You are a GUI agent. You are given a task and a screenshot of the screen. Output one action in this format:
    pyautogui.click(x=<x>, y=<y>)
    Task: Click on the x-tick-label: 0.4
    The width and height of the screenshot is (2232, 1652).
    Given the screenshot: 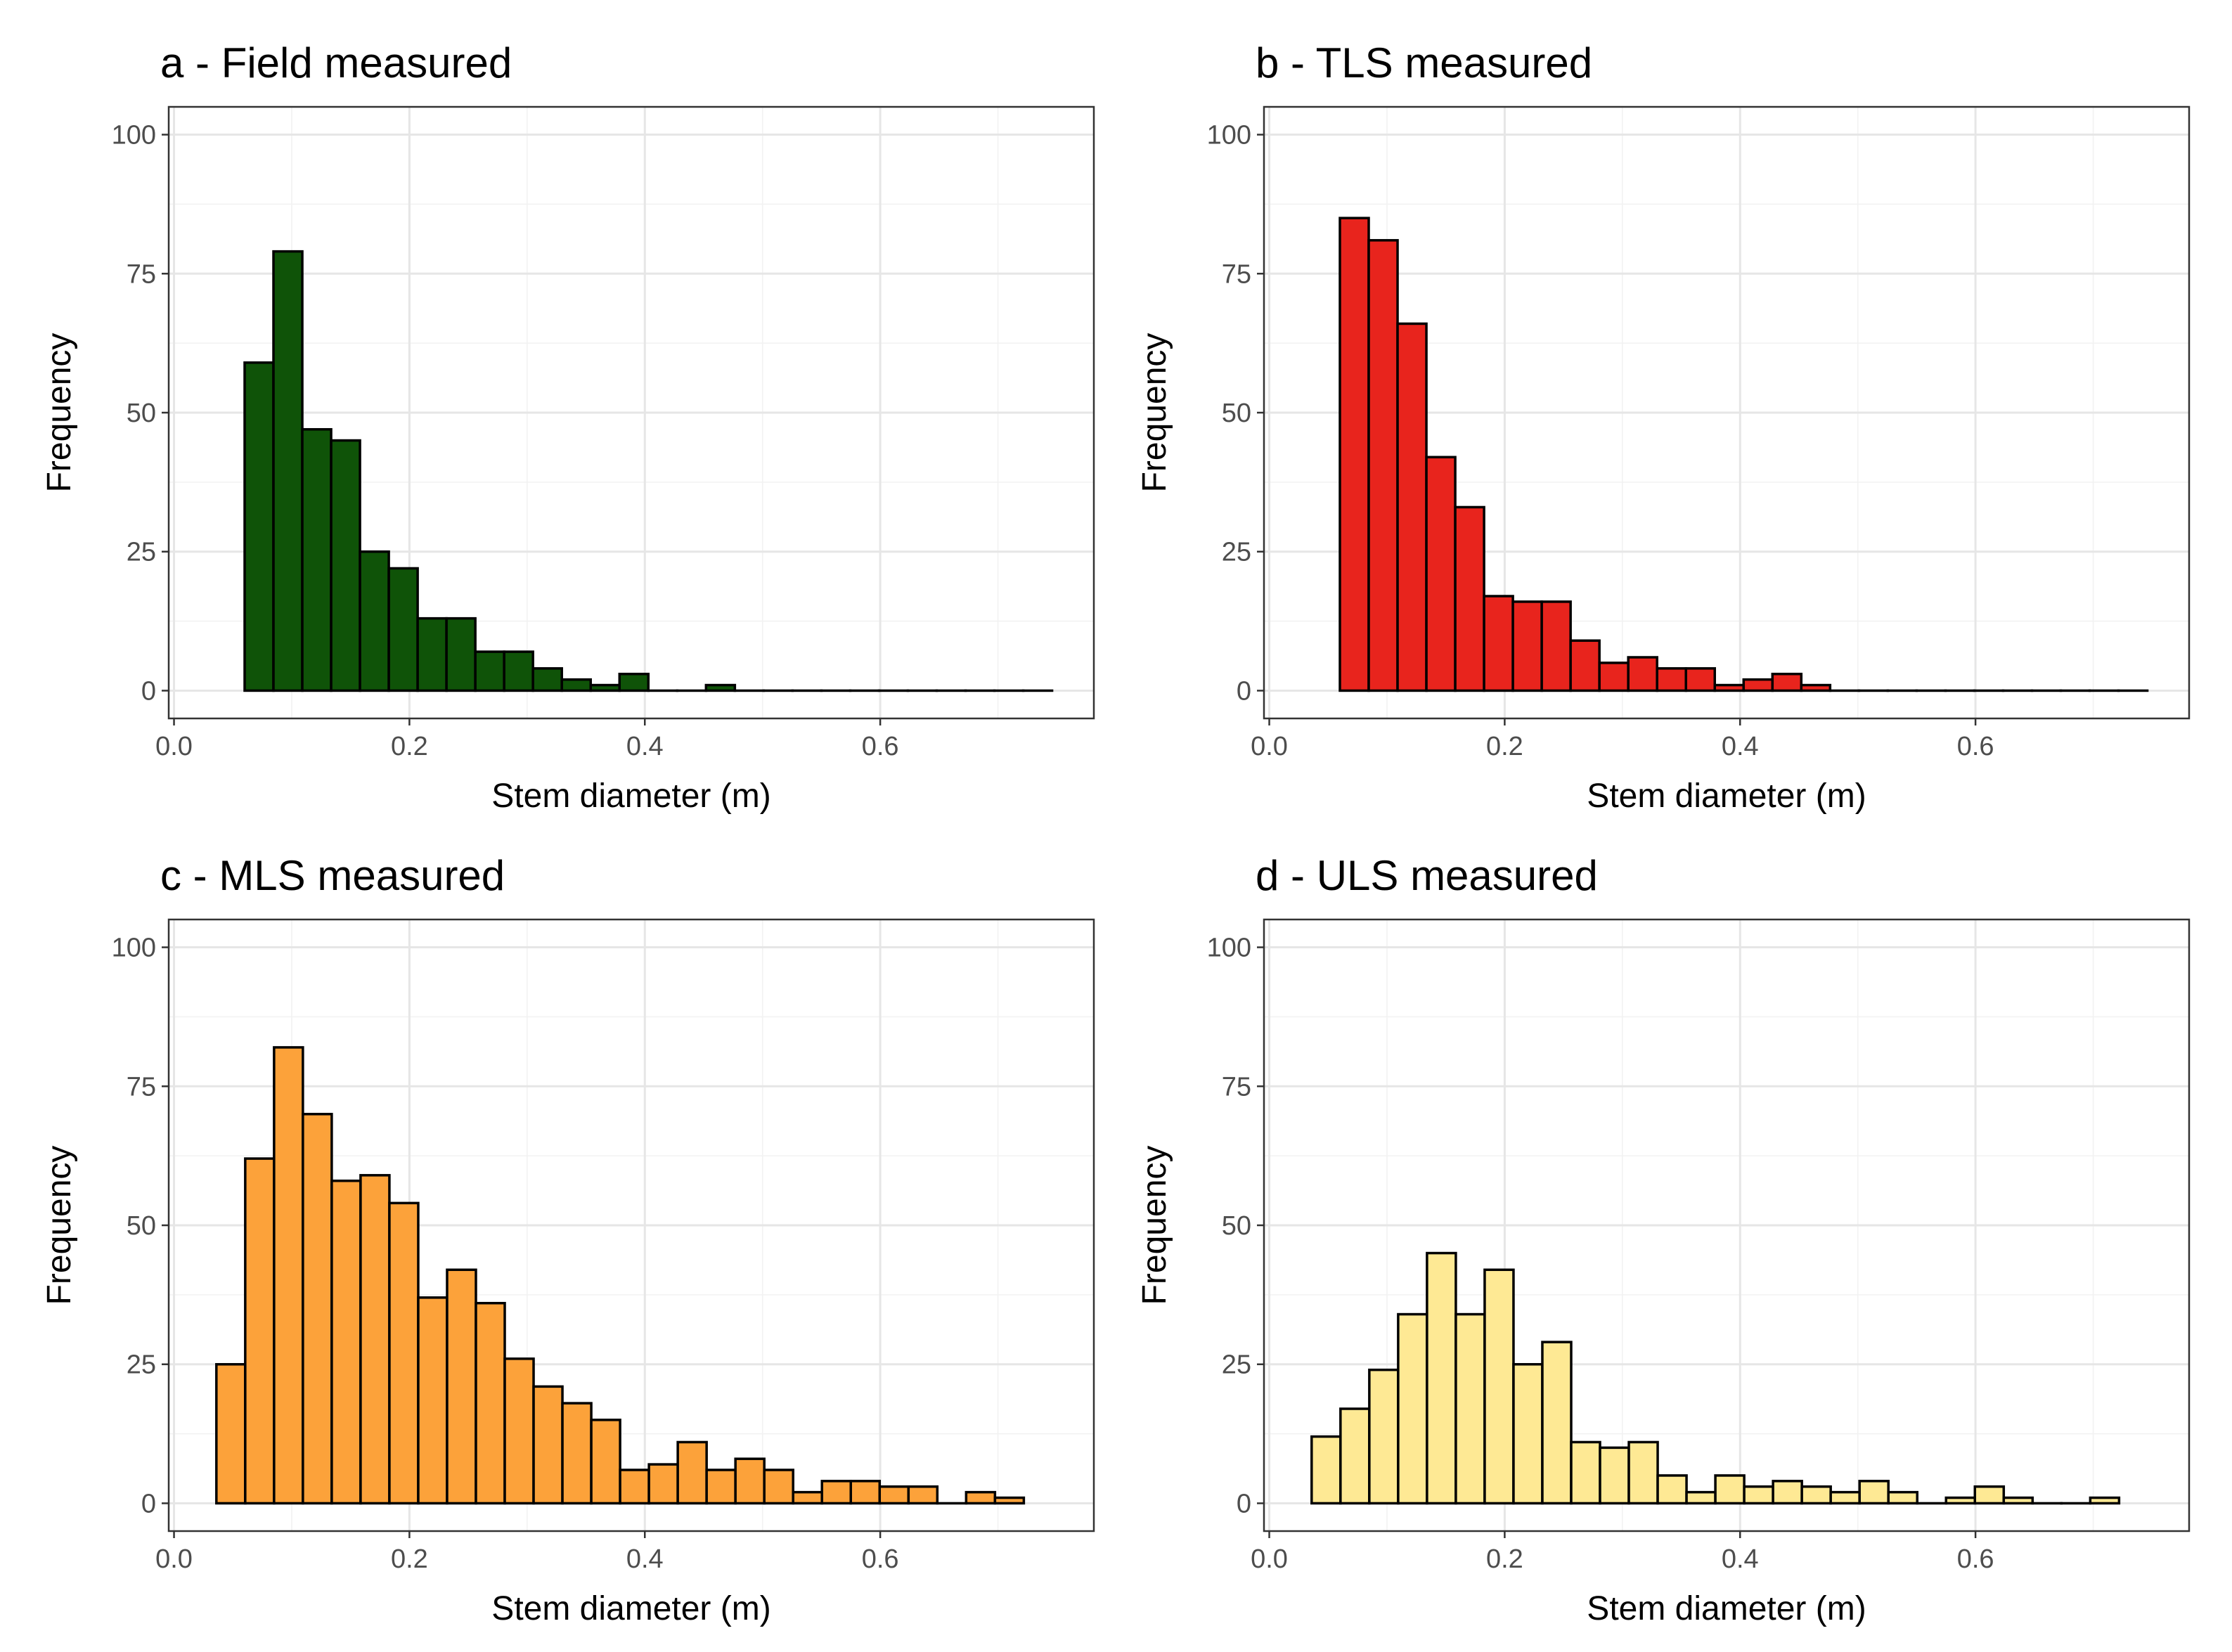 What is the action you would take?
    pyautogui.click(x=1740, y=747)
    